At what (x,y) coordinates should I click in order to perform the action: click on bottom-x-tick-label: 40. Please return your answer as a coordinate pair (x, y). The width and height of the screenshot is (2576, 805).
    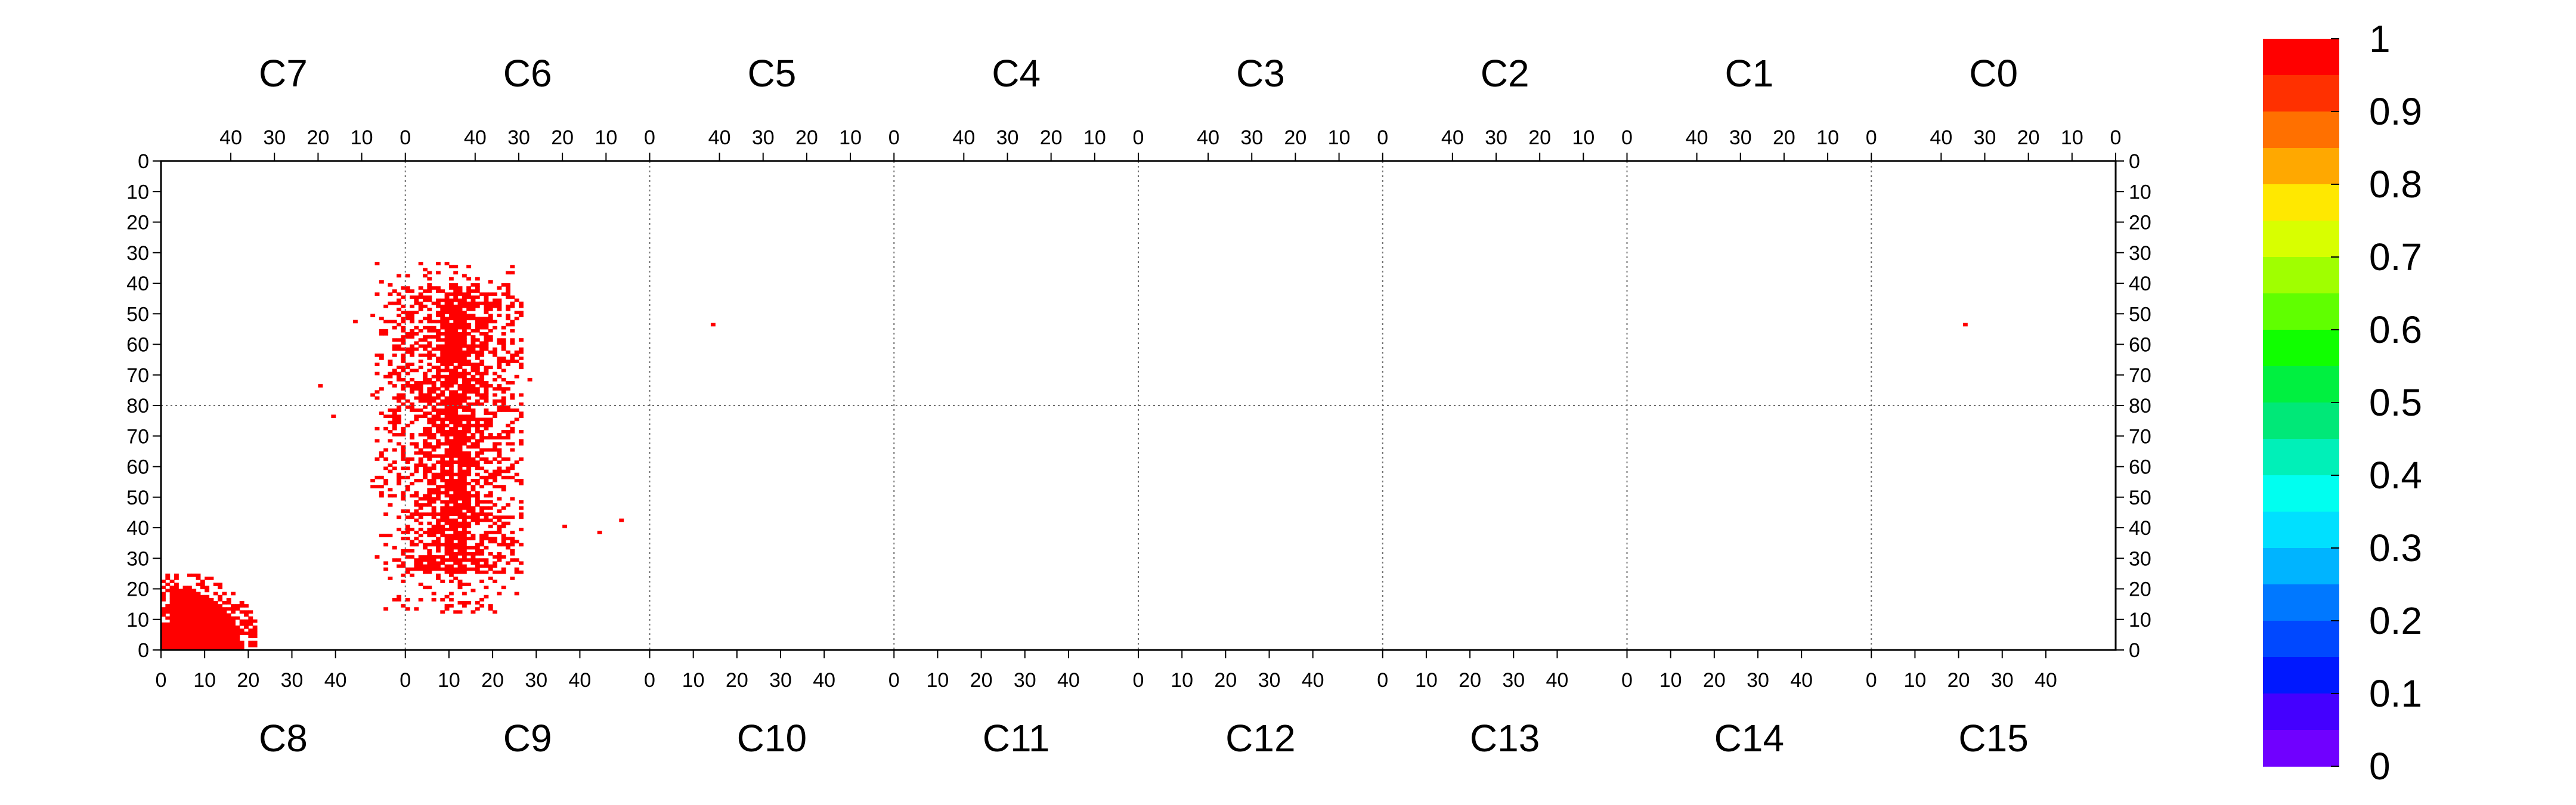
    Looking at the image, I should click on (1801, 680).